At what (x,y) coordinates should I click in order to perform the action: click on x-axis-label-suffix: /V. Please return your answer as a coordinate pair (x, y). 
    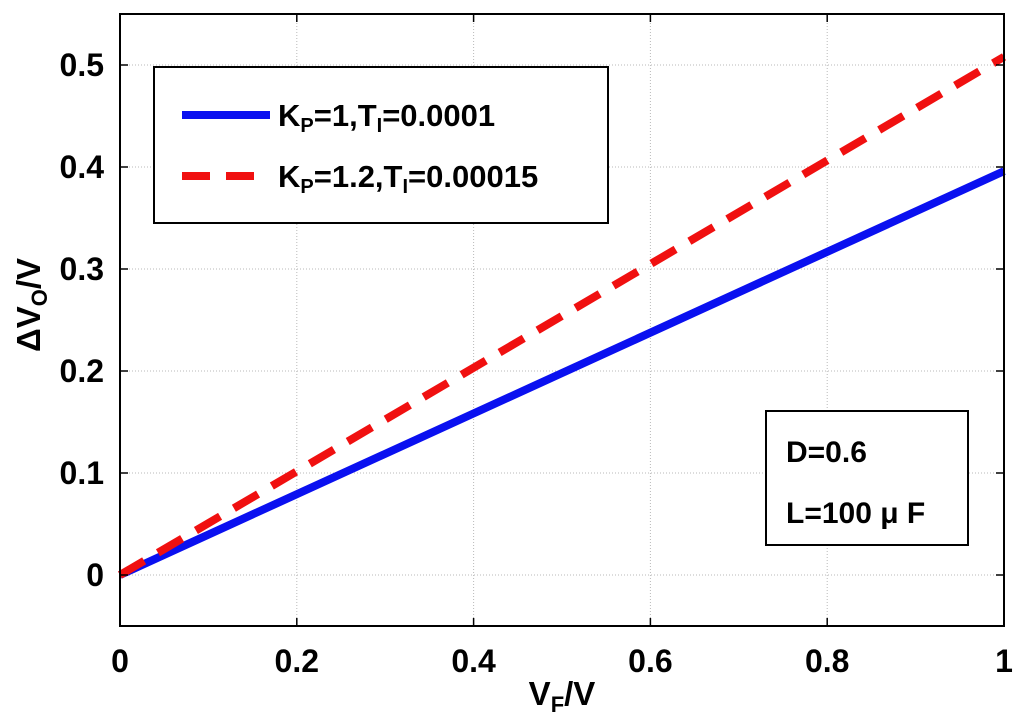
    Looking at the image, I should click on (579, 693).